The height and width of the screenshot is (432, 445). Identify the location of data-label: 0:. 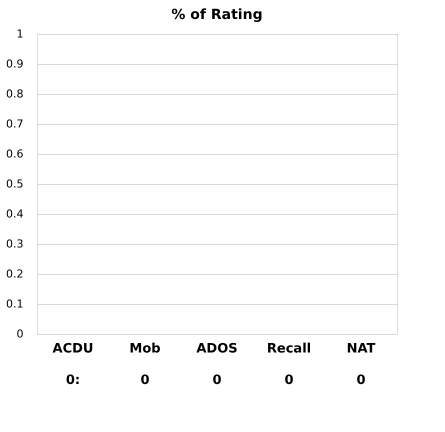
(73, 380).